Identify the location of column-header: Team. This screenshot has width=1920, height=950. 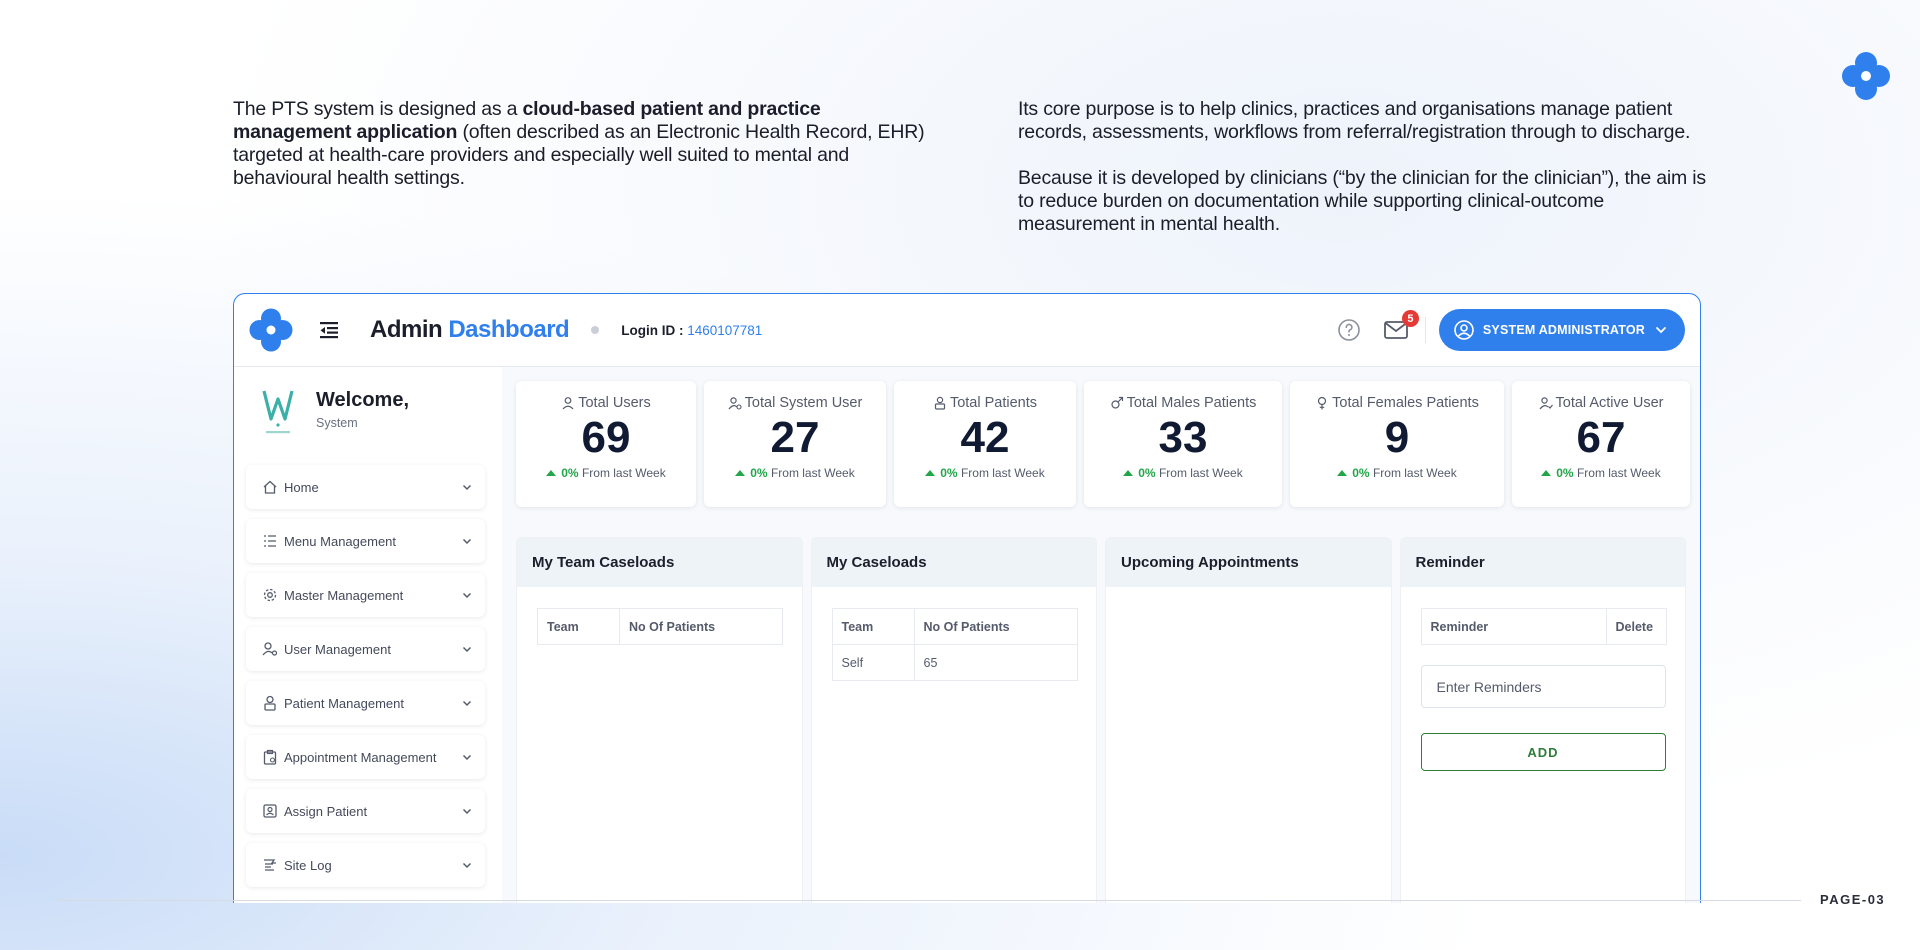
(873, 626).